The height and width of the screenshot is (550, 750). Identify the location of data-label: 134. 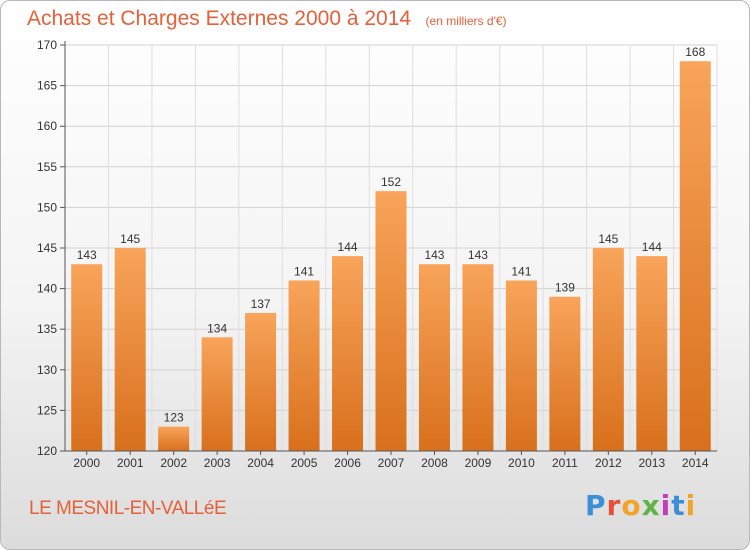
(217, 328).